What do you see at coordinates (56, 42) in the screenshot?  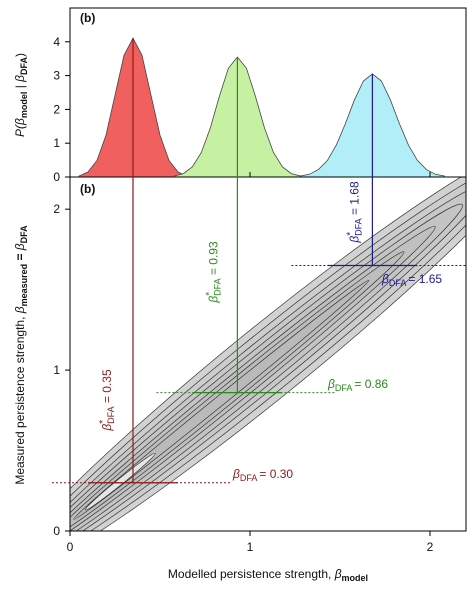 I see `y-tick-label: 4` at bounding box center [56, 42].